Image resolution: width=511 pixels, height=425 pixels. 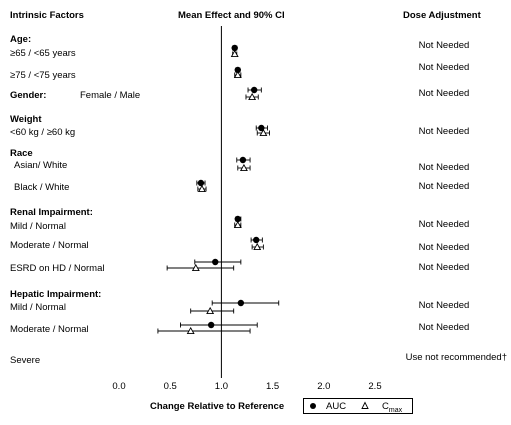 What do you see at coordinates (28, 95) in the screenshot?
I see `group-label: Gender:` at bounding box center [28, 95].